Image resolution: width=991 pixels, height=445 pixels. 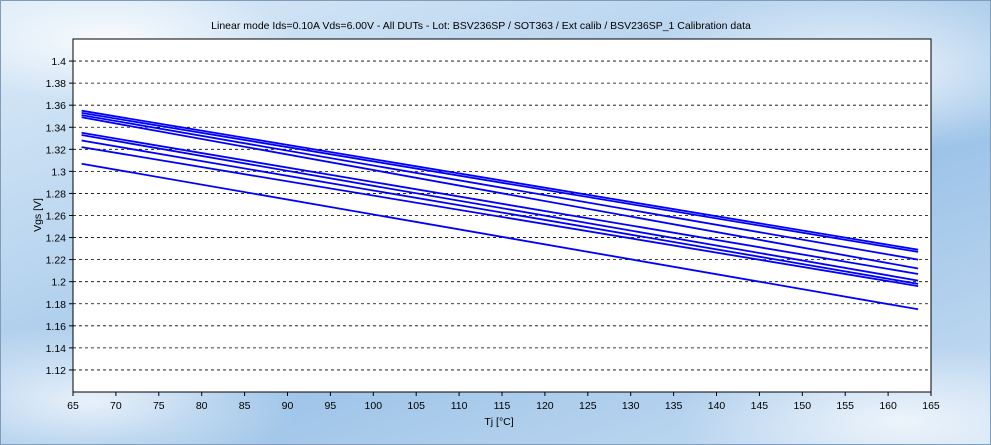 I want to click on y-tick-label: 1.16, so click(x=56, y=327).